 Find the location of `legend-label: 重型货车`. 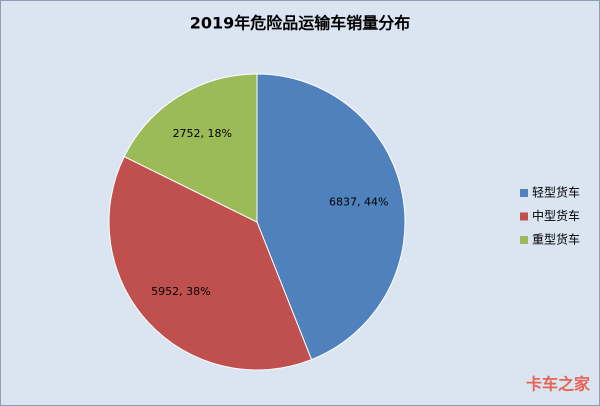

legend-label: 重型货车 is located at coordinates (556, 239).